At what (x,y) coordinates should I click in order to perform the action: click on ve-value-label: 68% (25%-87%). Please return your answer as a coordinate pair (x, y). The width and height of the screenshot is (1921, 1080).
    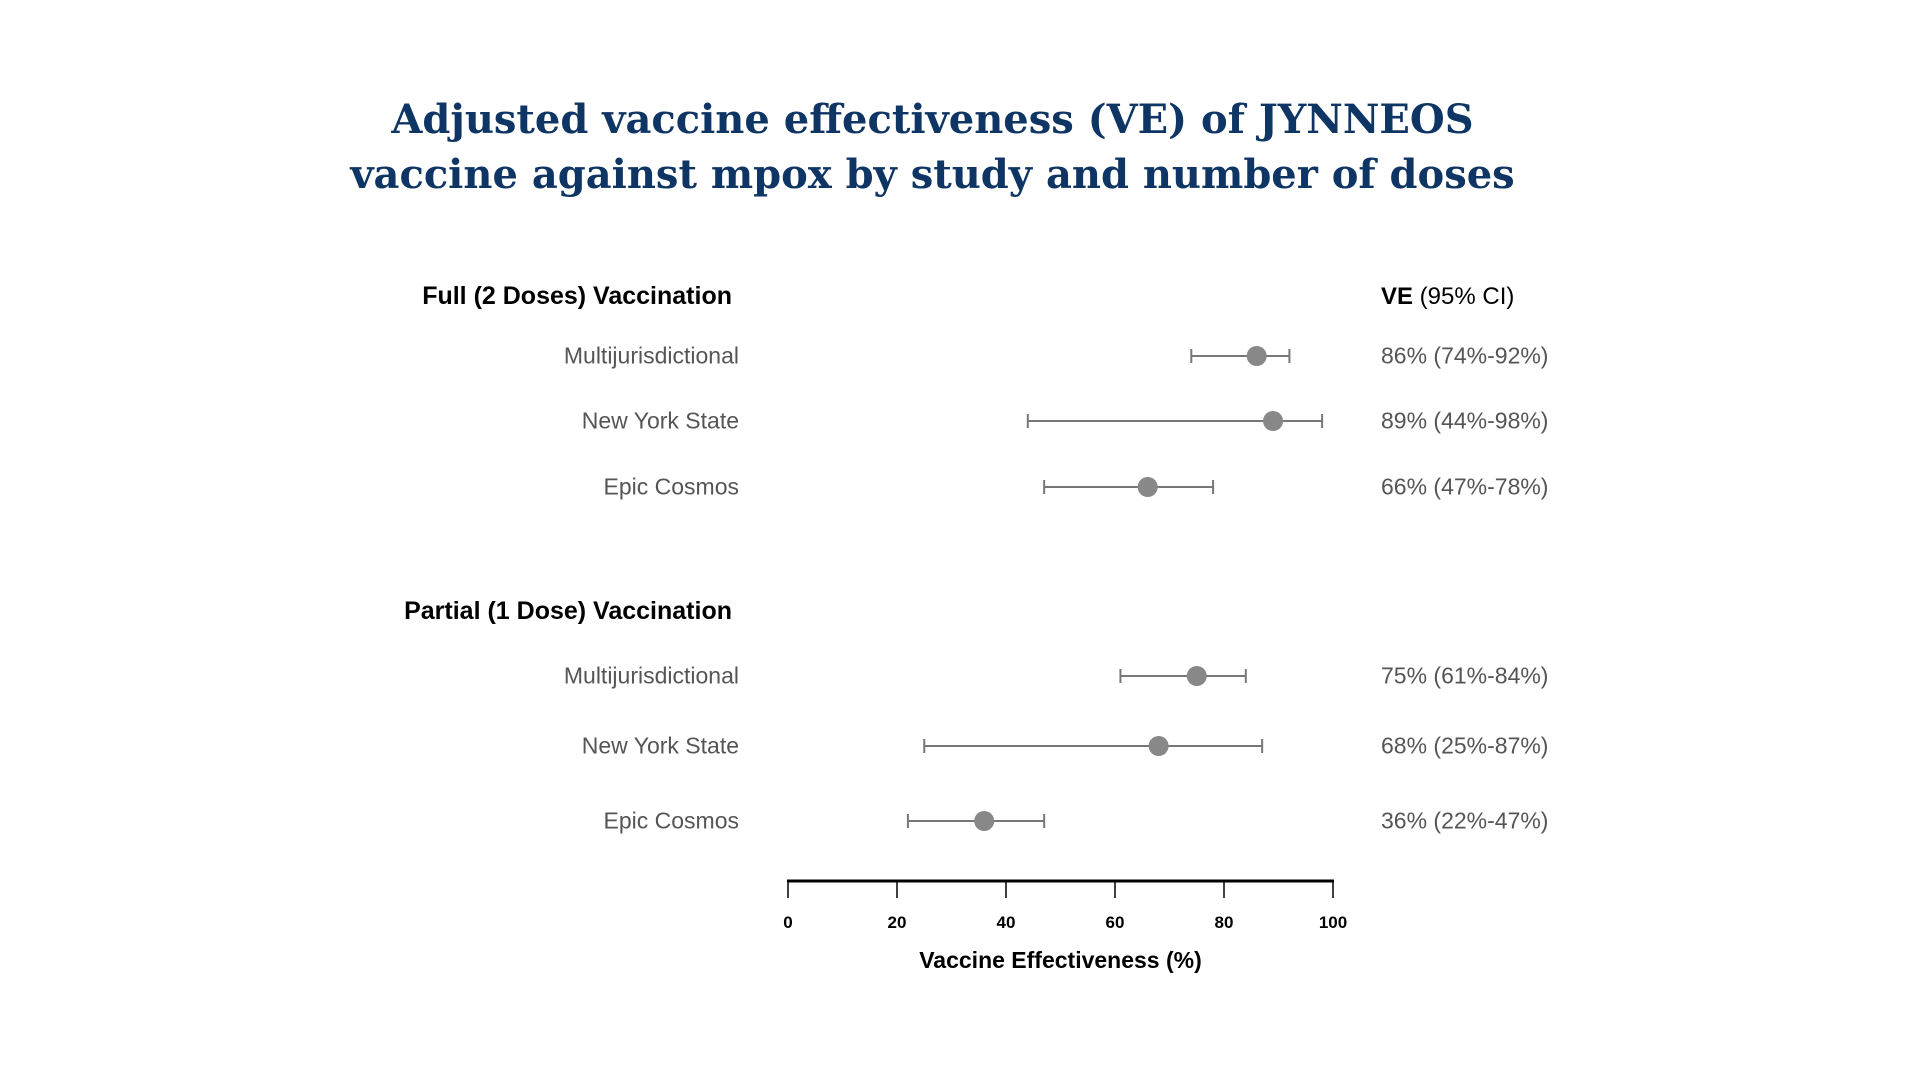
    Looking at the image, I should click on (1465, 745).